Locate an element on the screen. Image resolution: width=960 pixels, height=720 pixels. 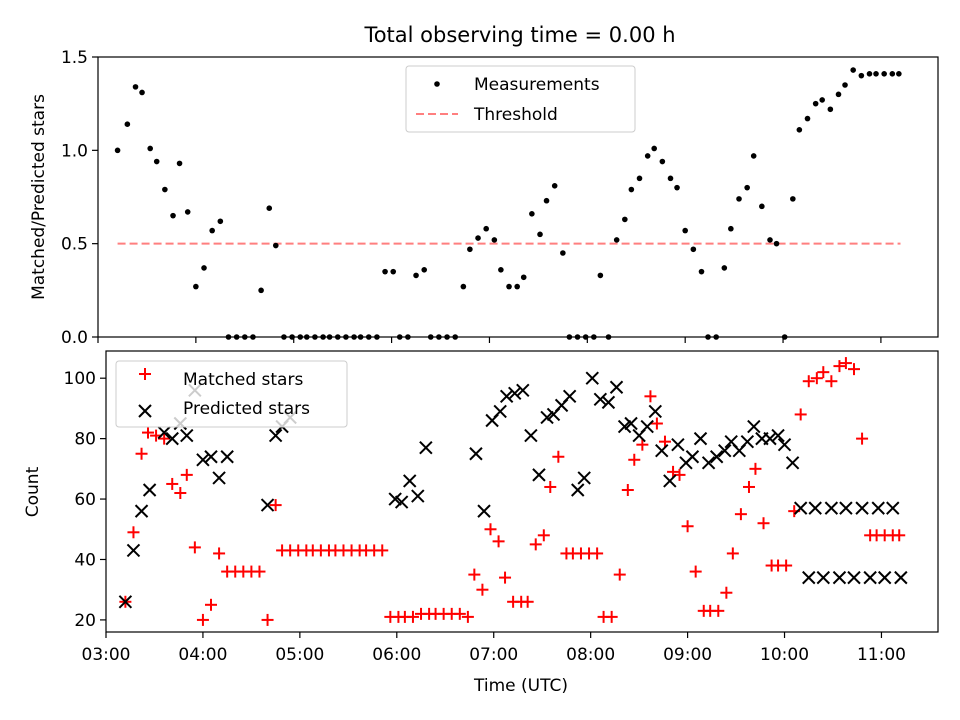
bottom-xtick-label: 07:00 is located at coordinates (493, 655).